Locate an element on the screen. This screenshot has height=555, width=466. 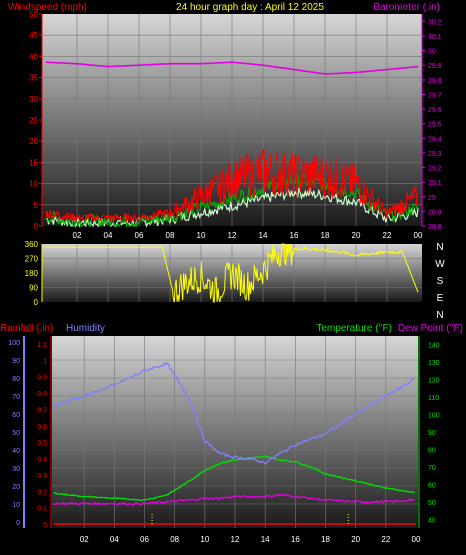
wind-gust-line is located at coordinates (231, 185).